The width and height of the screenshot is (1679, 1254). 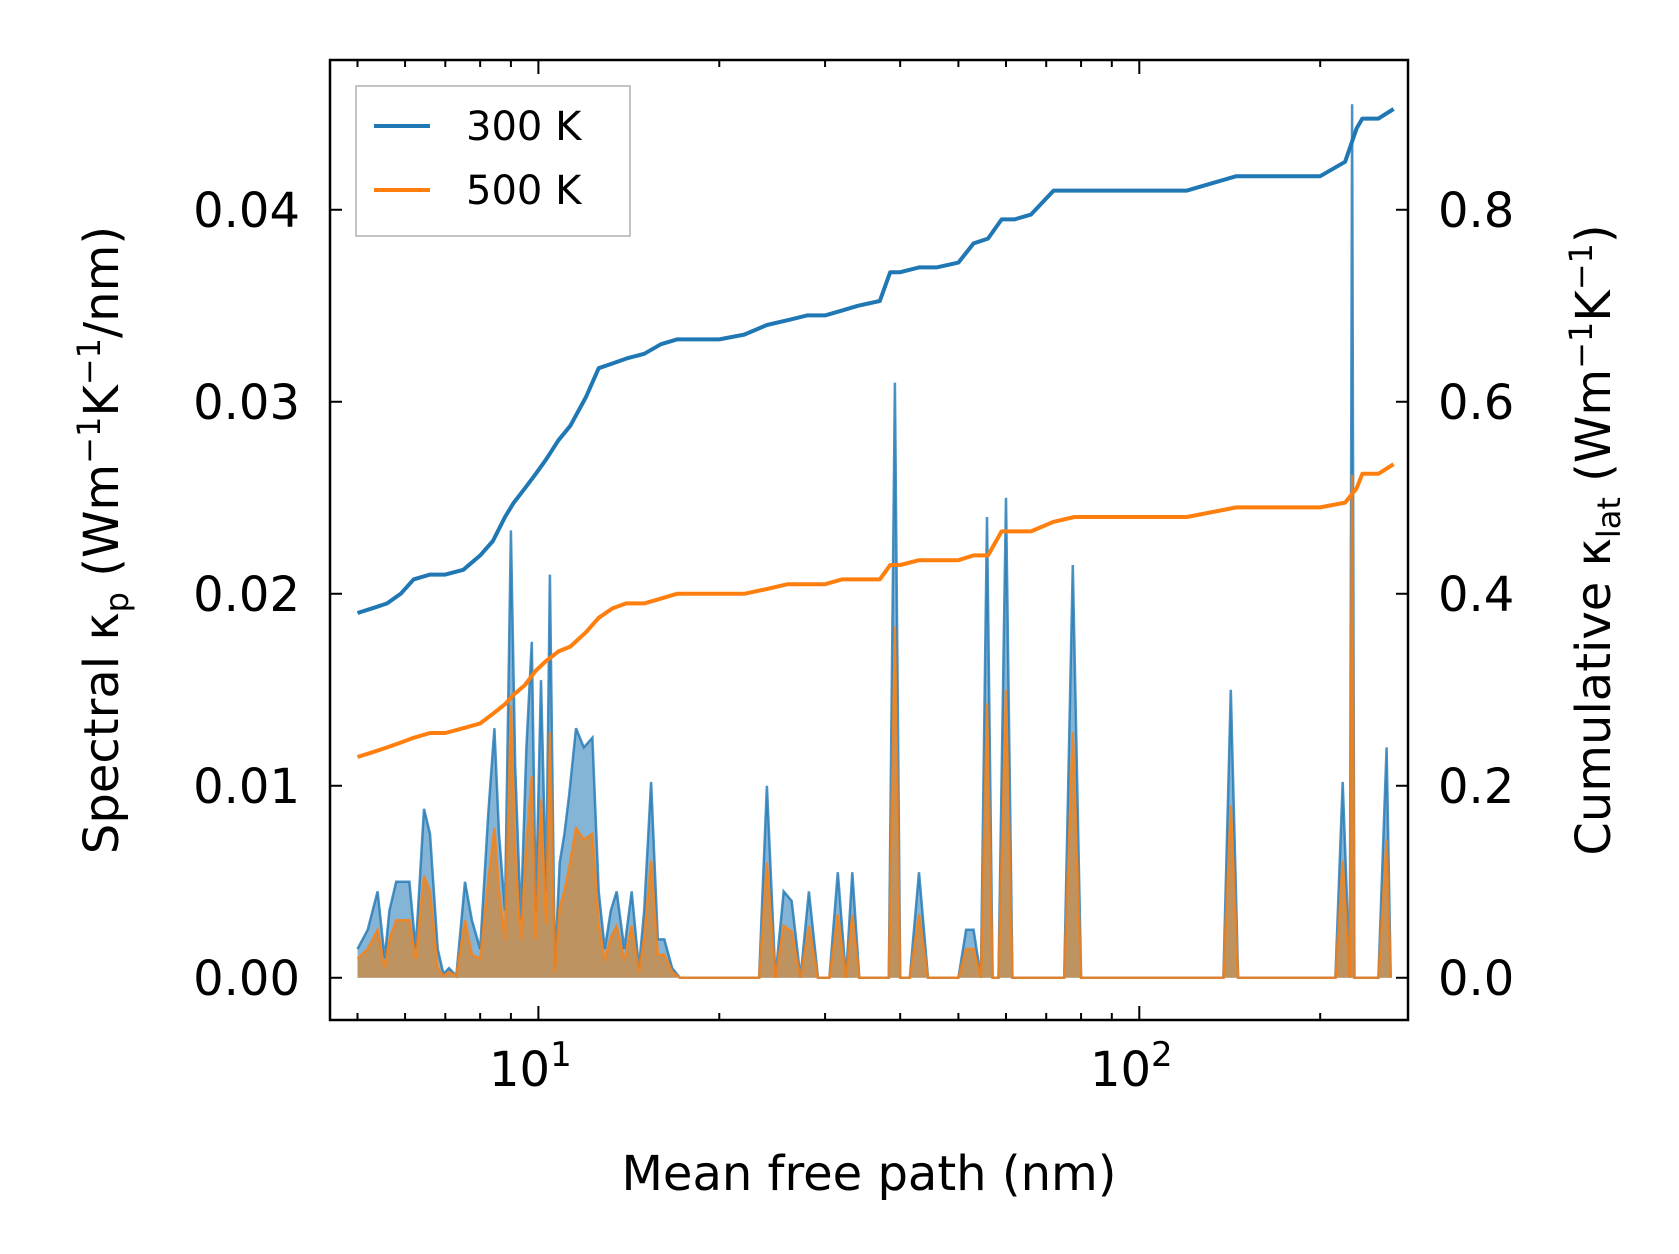 What do you see at coordinates (1476, 787) in the screenshot?
I see `right-tick-label: 0.2` at bounding box center [1476, 787].